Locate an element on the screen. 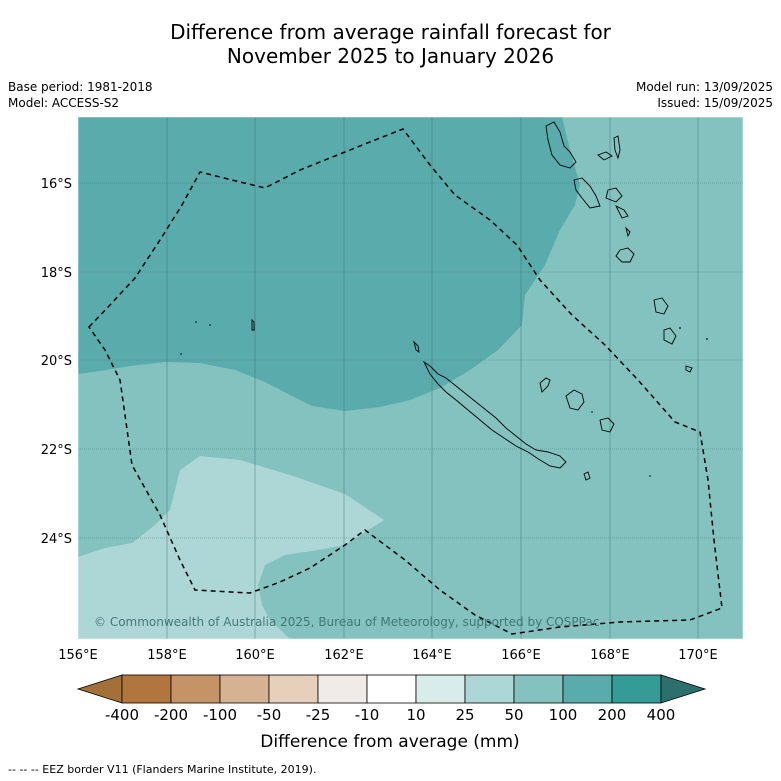  colorbar-extend-low is located at coordinates (99, 689).